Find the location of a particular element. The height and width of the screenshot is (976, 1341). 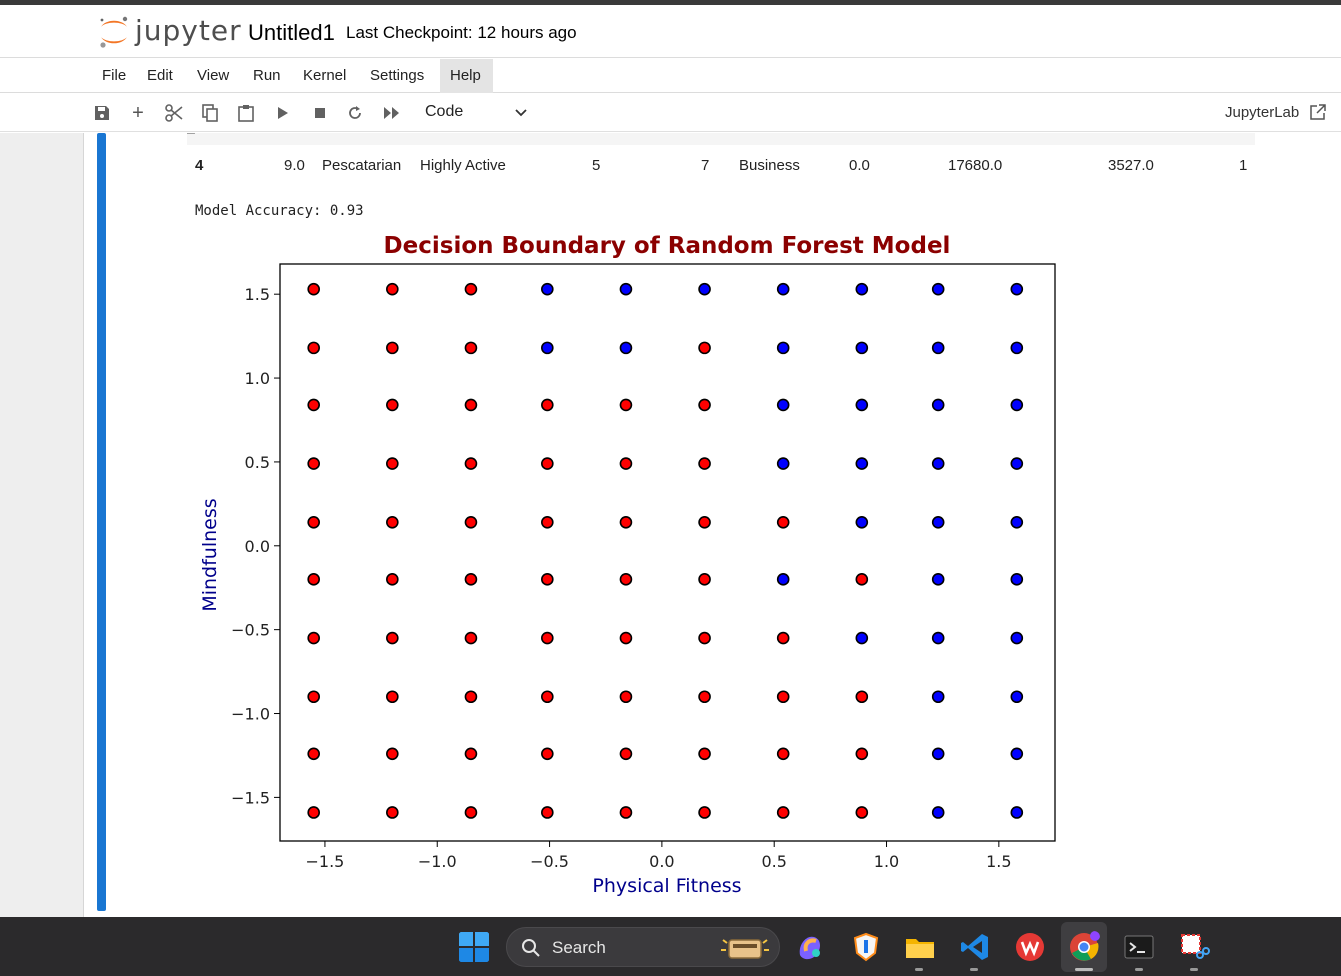

search-label: Search is located at coordinates (579, 947).